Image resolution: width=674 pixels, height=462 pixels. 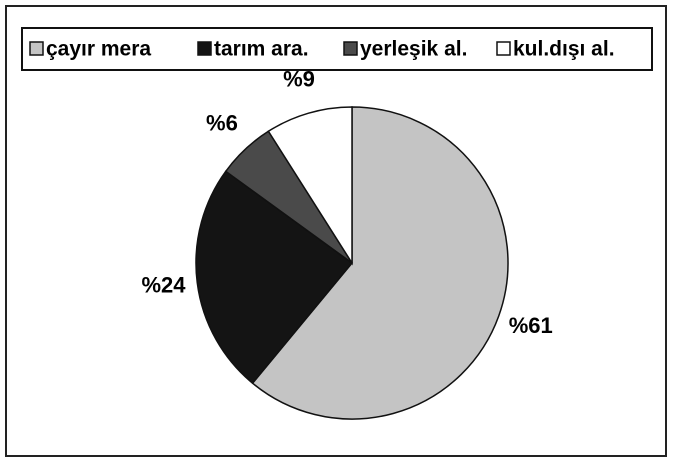 I want to click on data-label: %24, so click(x=163, y=285).